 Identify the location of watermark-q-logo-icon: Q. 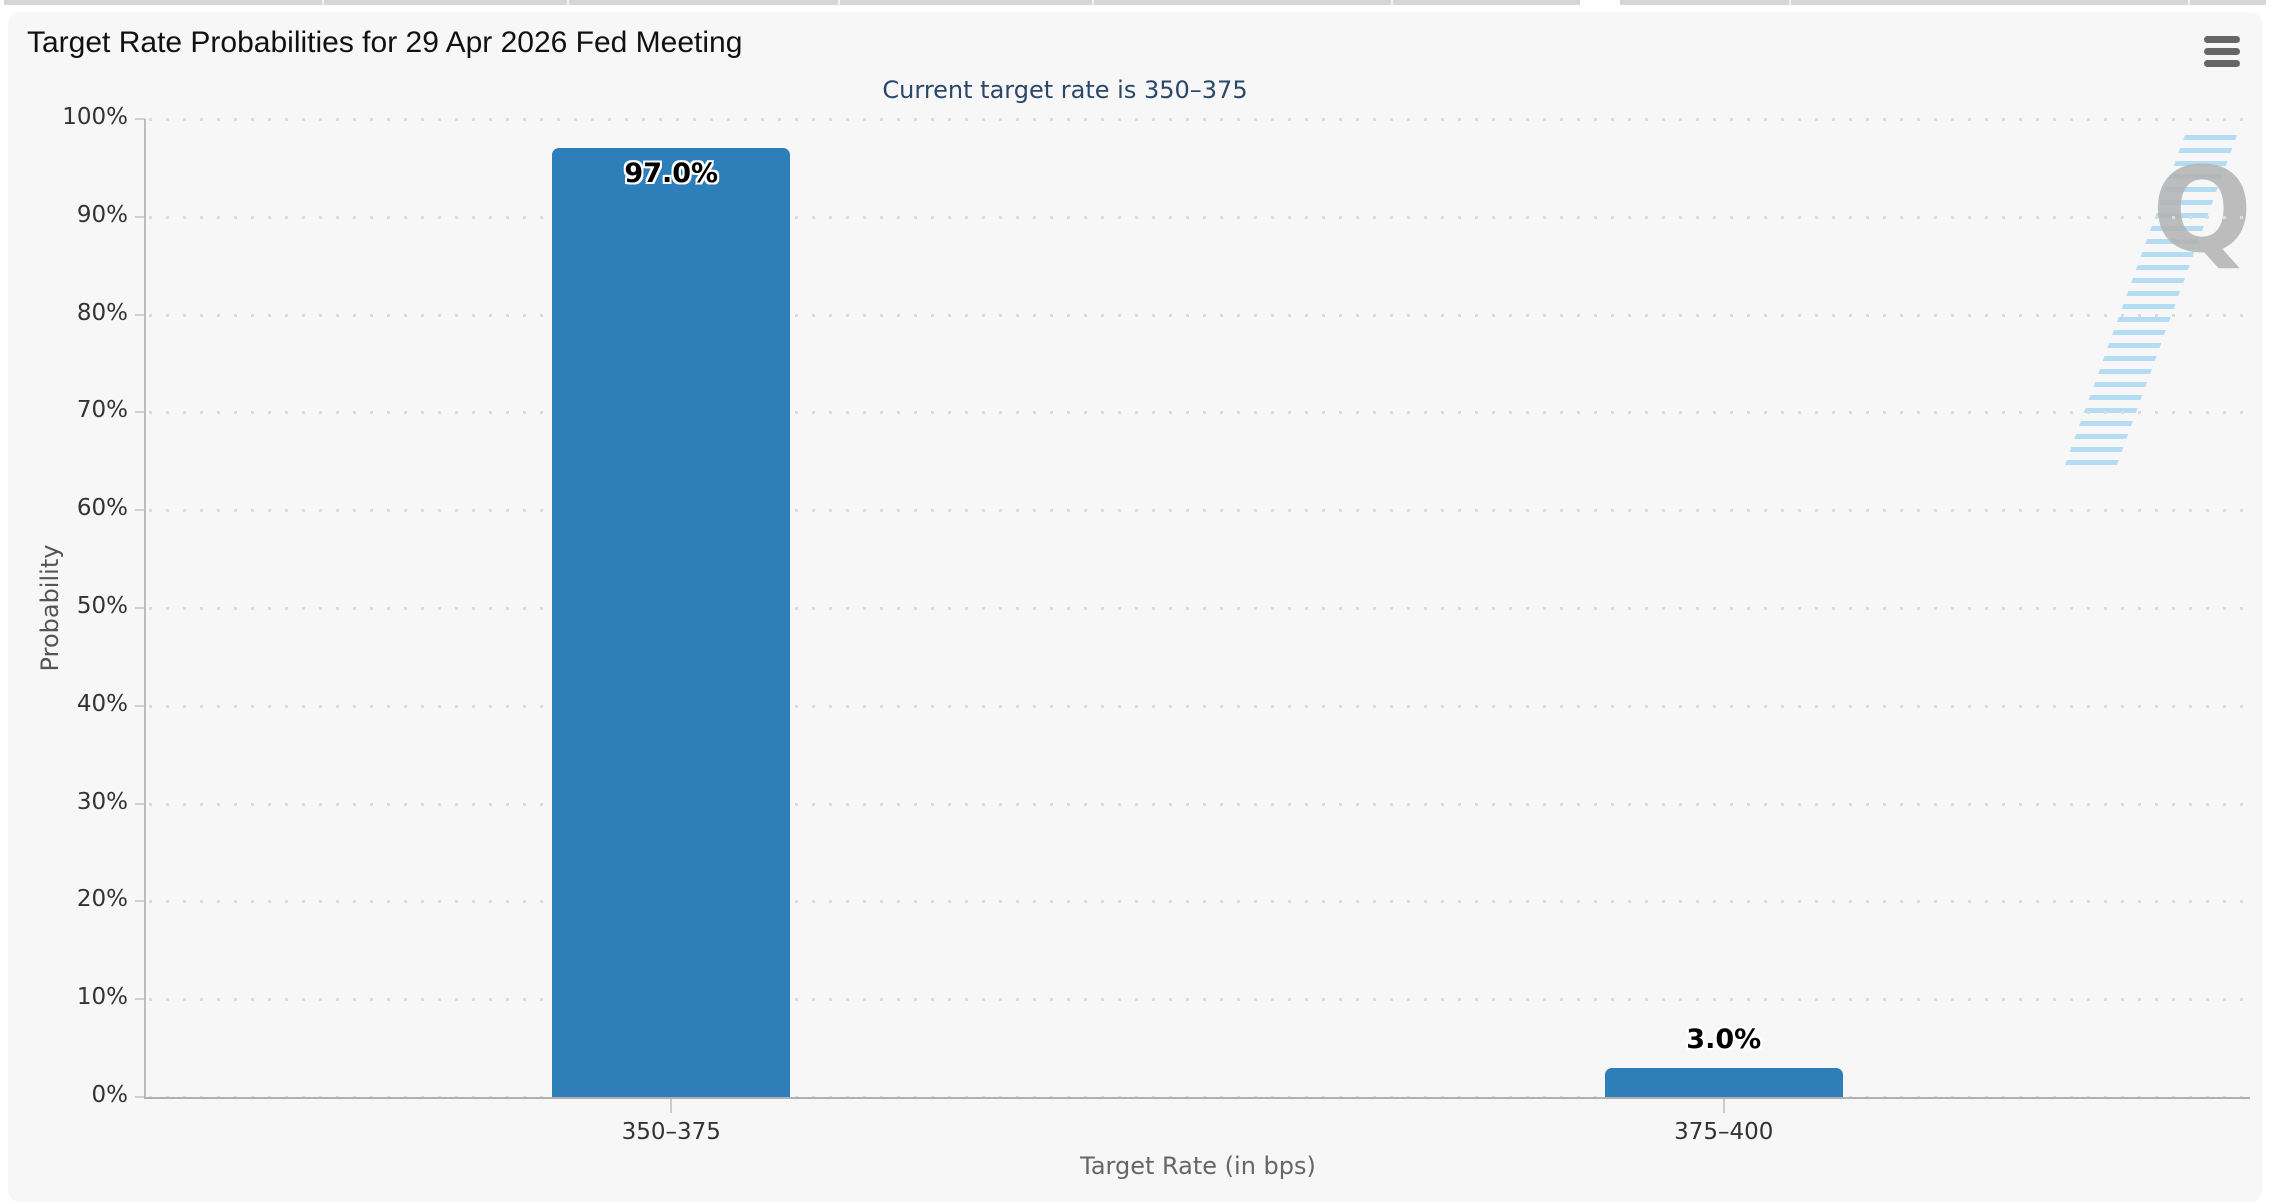
(2202, 210).